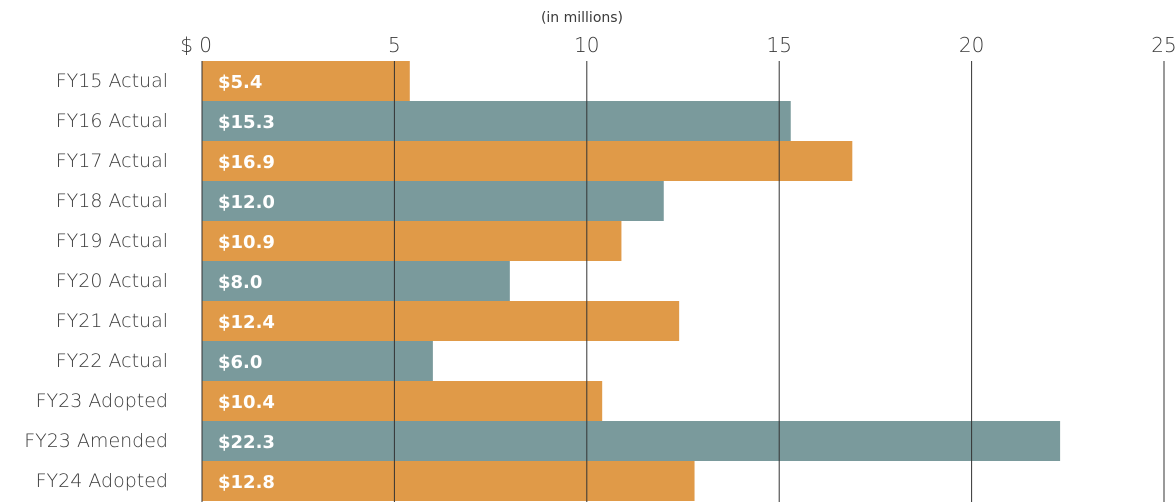 This screenshot has height=502, width=1175. I want to click on x-tick-label: 20, so click(971, 45).